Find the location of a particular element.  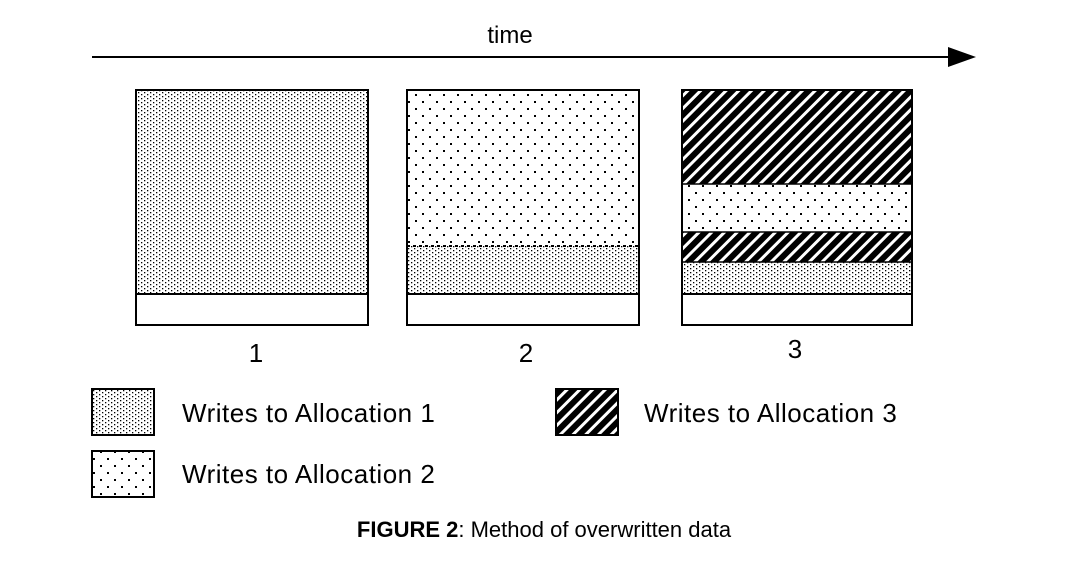

legend-label-allocation-3: Writes to Allocation 3 is located at coordinates (771, 413).